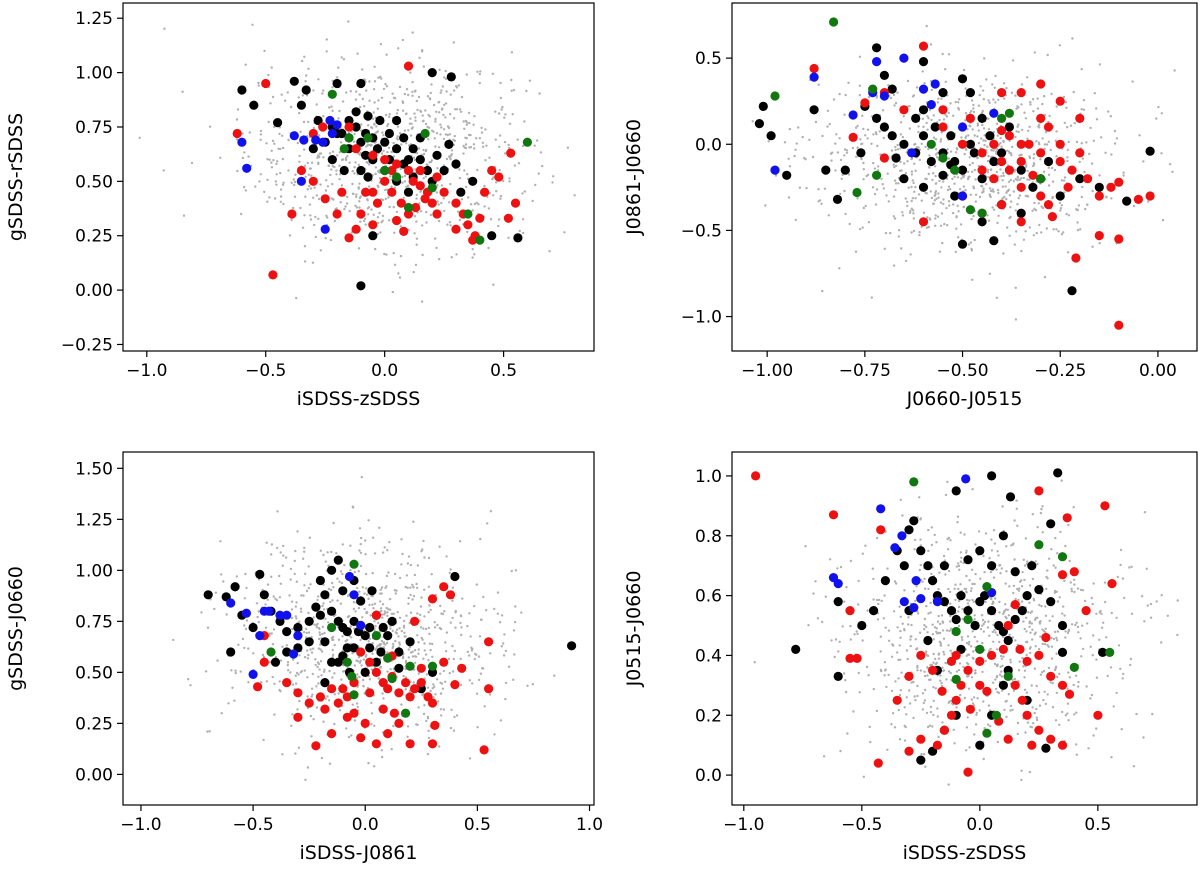  What do you see at coordinates (634, 629) in the screenshot?
I see `y-axis-label: J0515-J0660` at bounding box center [634, 629].